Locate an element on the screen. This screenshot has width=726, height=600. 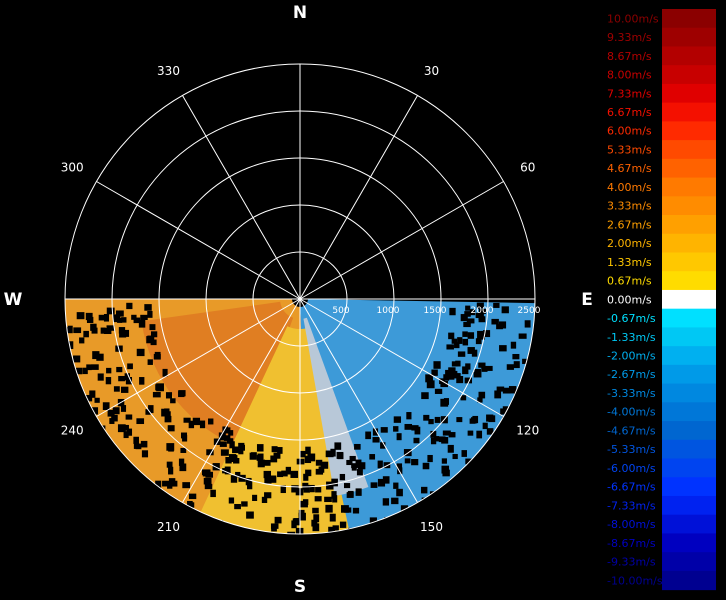
colorbar-label: 0.67m/s is located at coordinates (629, 281).